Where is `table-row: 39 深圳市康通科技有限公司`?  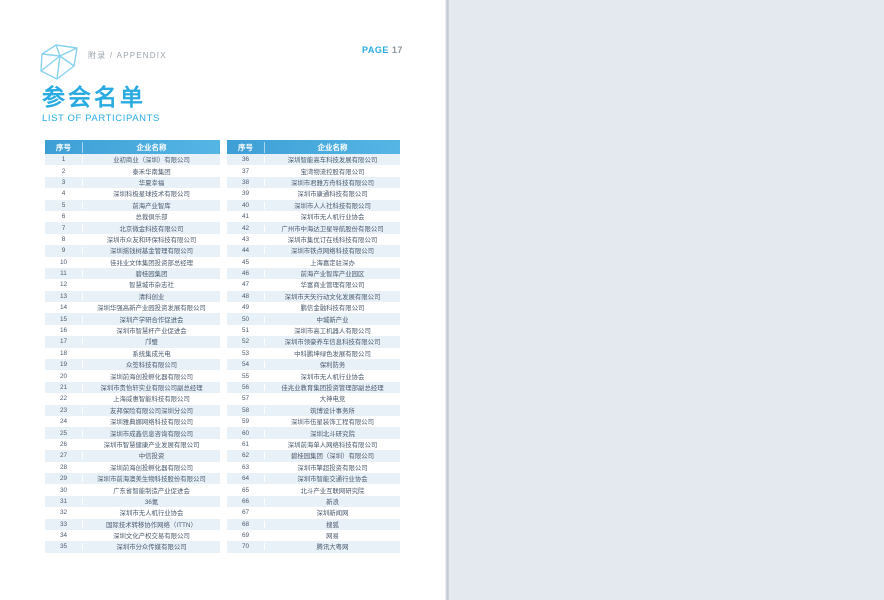 table-row: 39 深圳市康通科技有限公司 is located at coordinates (313, 194).